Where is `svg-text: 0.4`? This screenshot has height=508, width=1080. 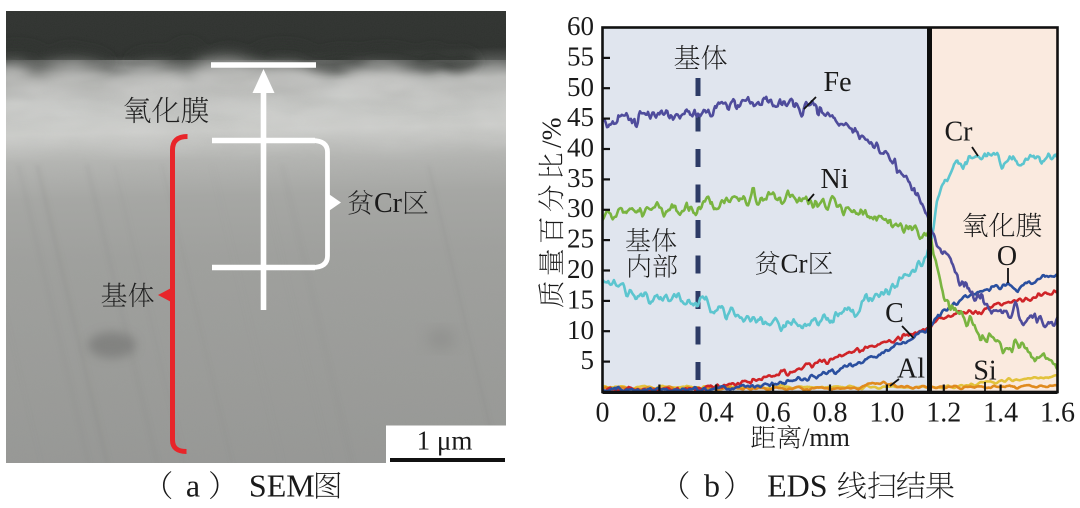 svg-text: 0.4 is located at coordinates (716, 413).